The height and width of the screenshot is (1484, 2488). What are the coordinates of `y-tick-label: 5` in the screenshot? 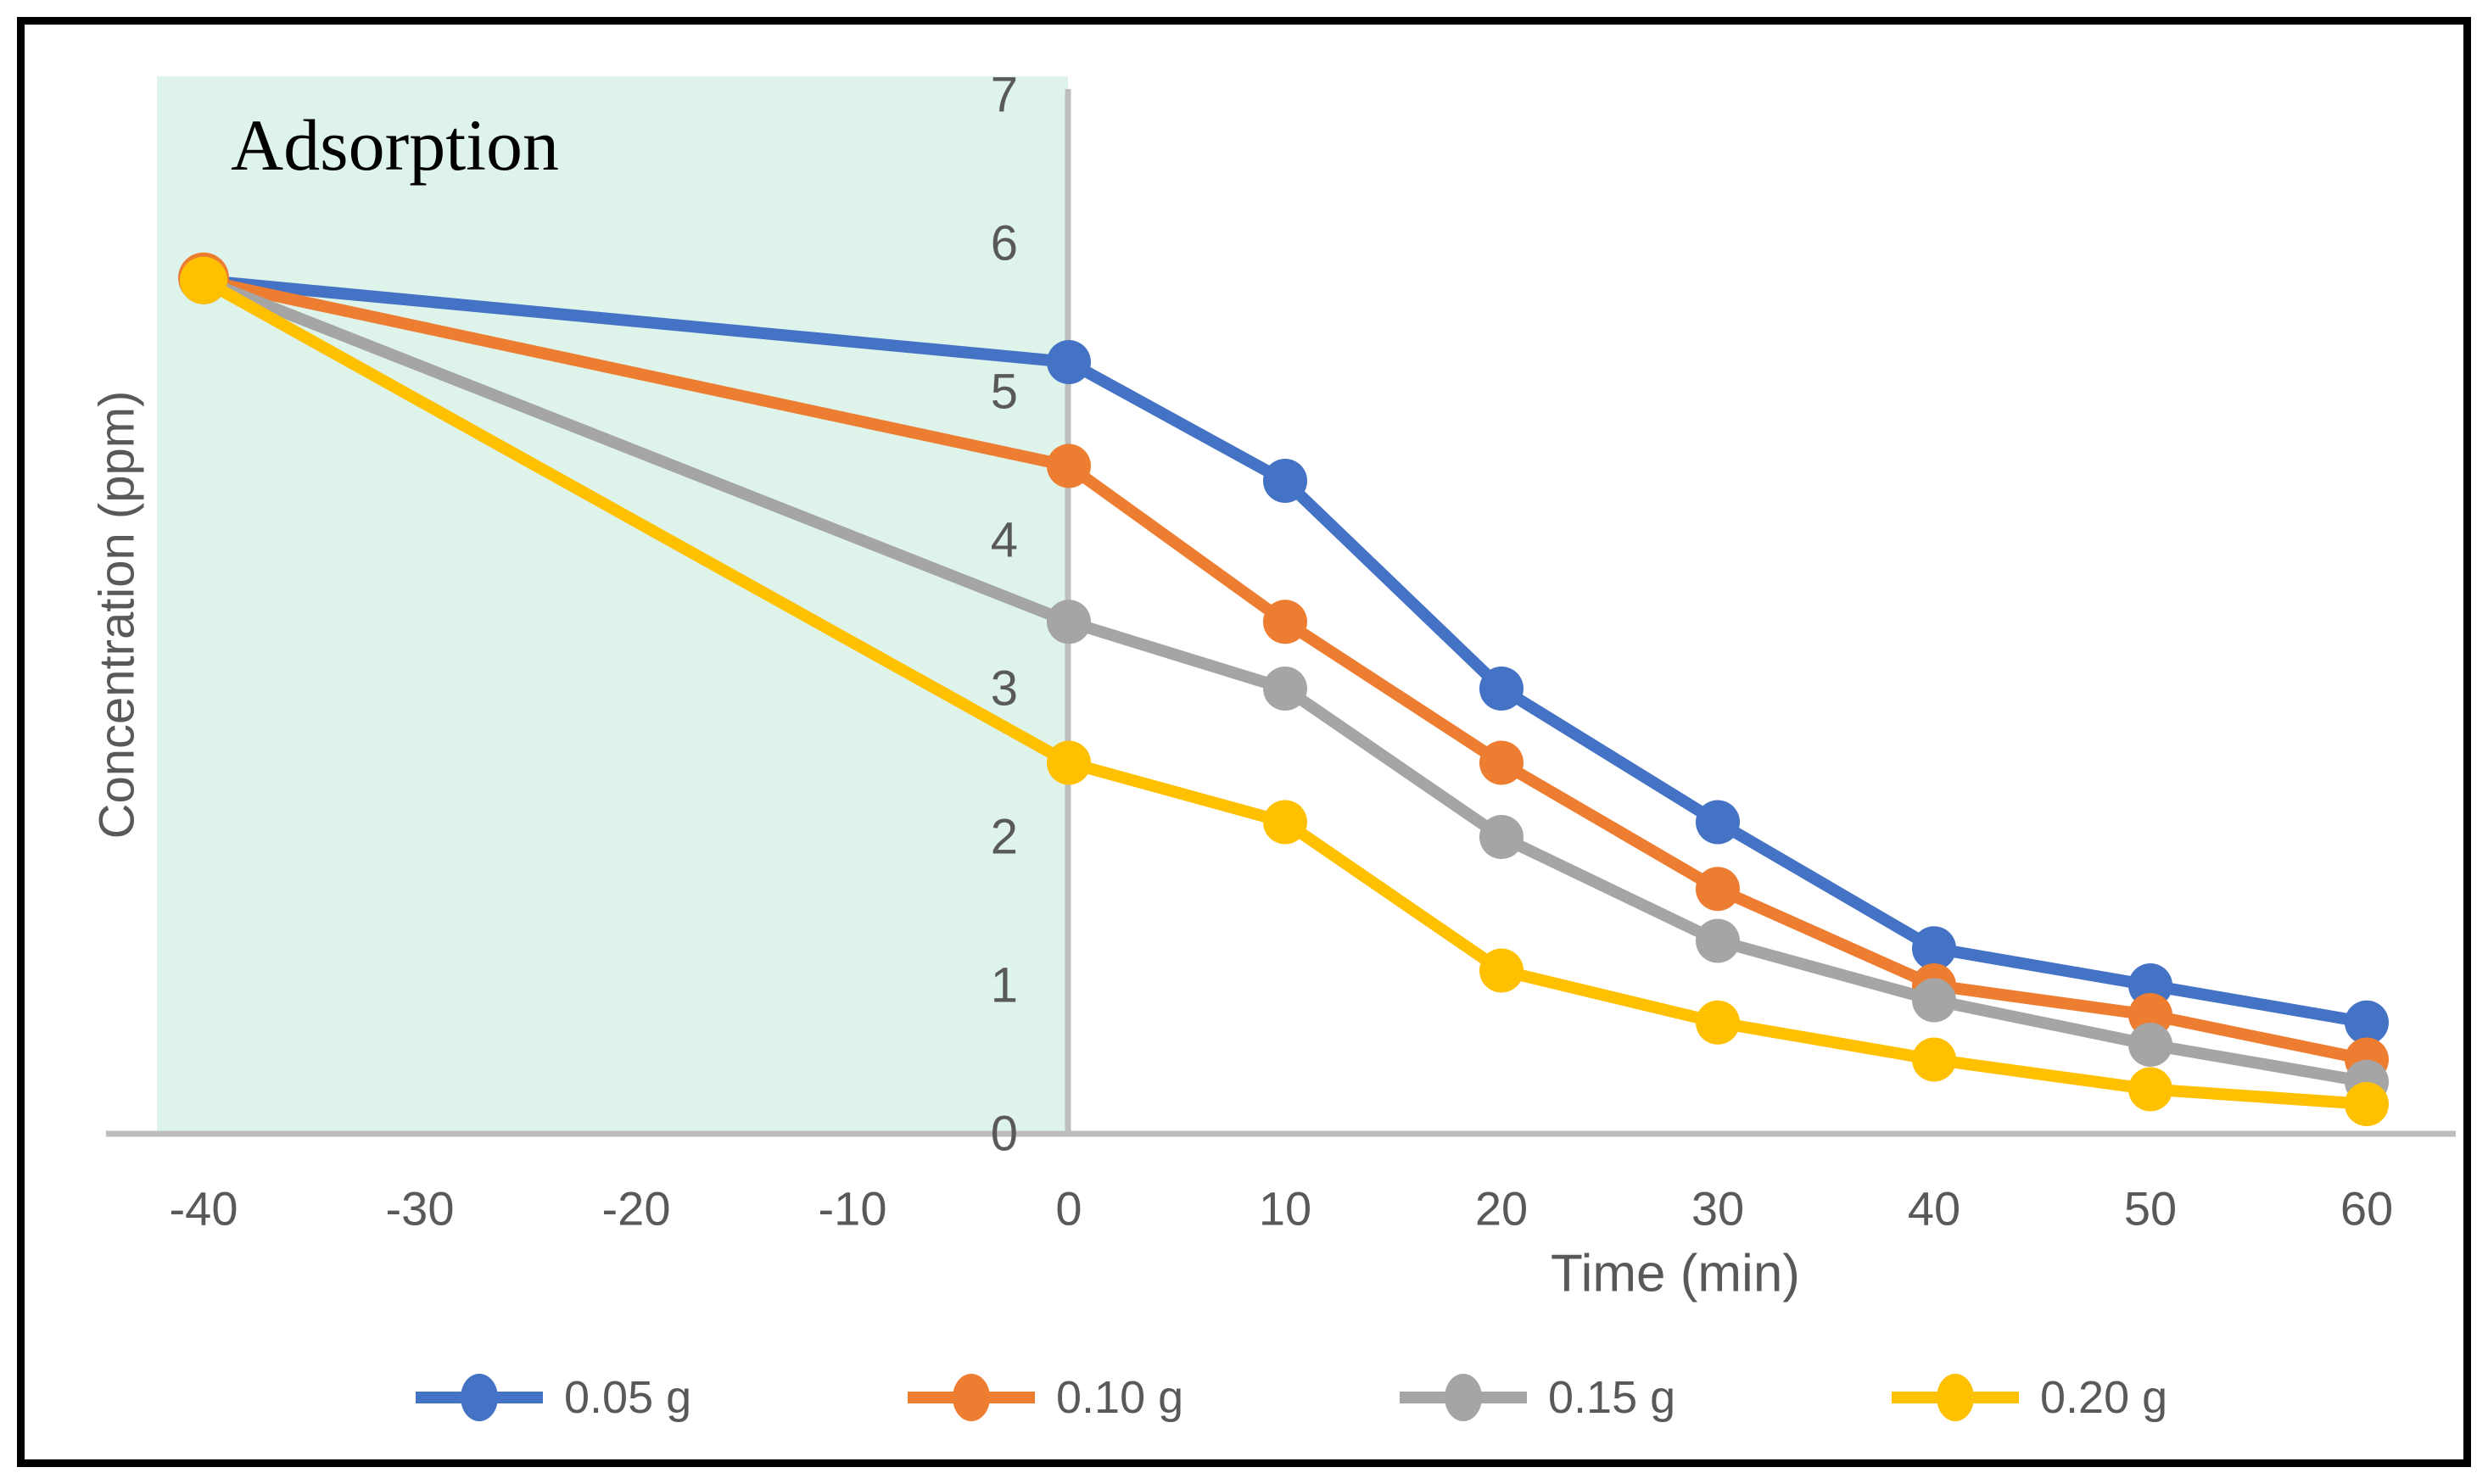 It's located at (1005, 392).